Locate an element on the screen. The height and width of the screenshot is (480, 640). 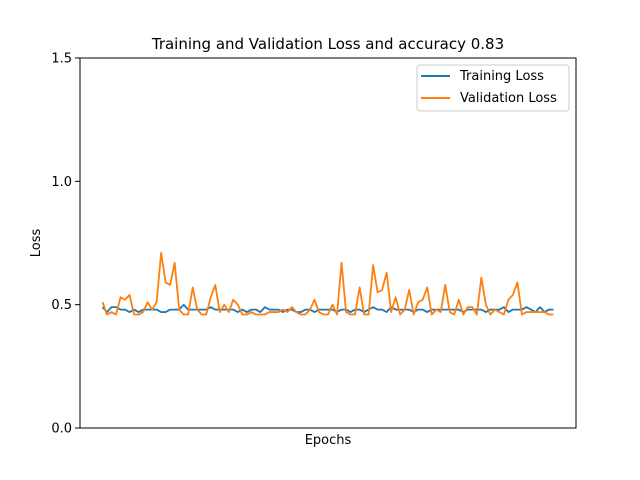
legend-box is located at coordinates (493, 88).